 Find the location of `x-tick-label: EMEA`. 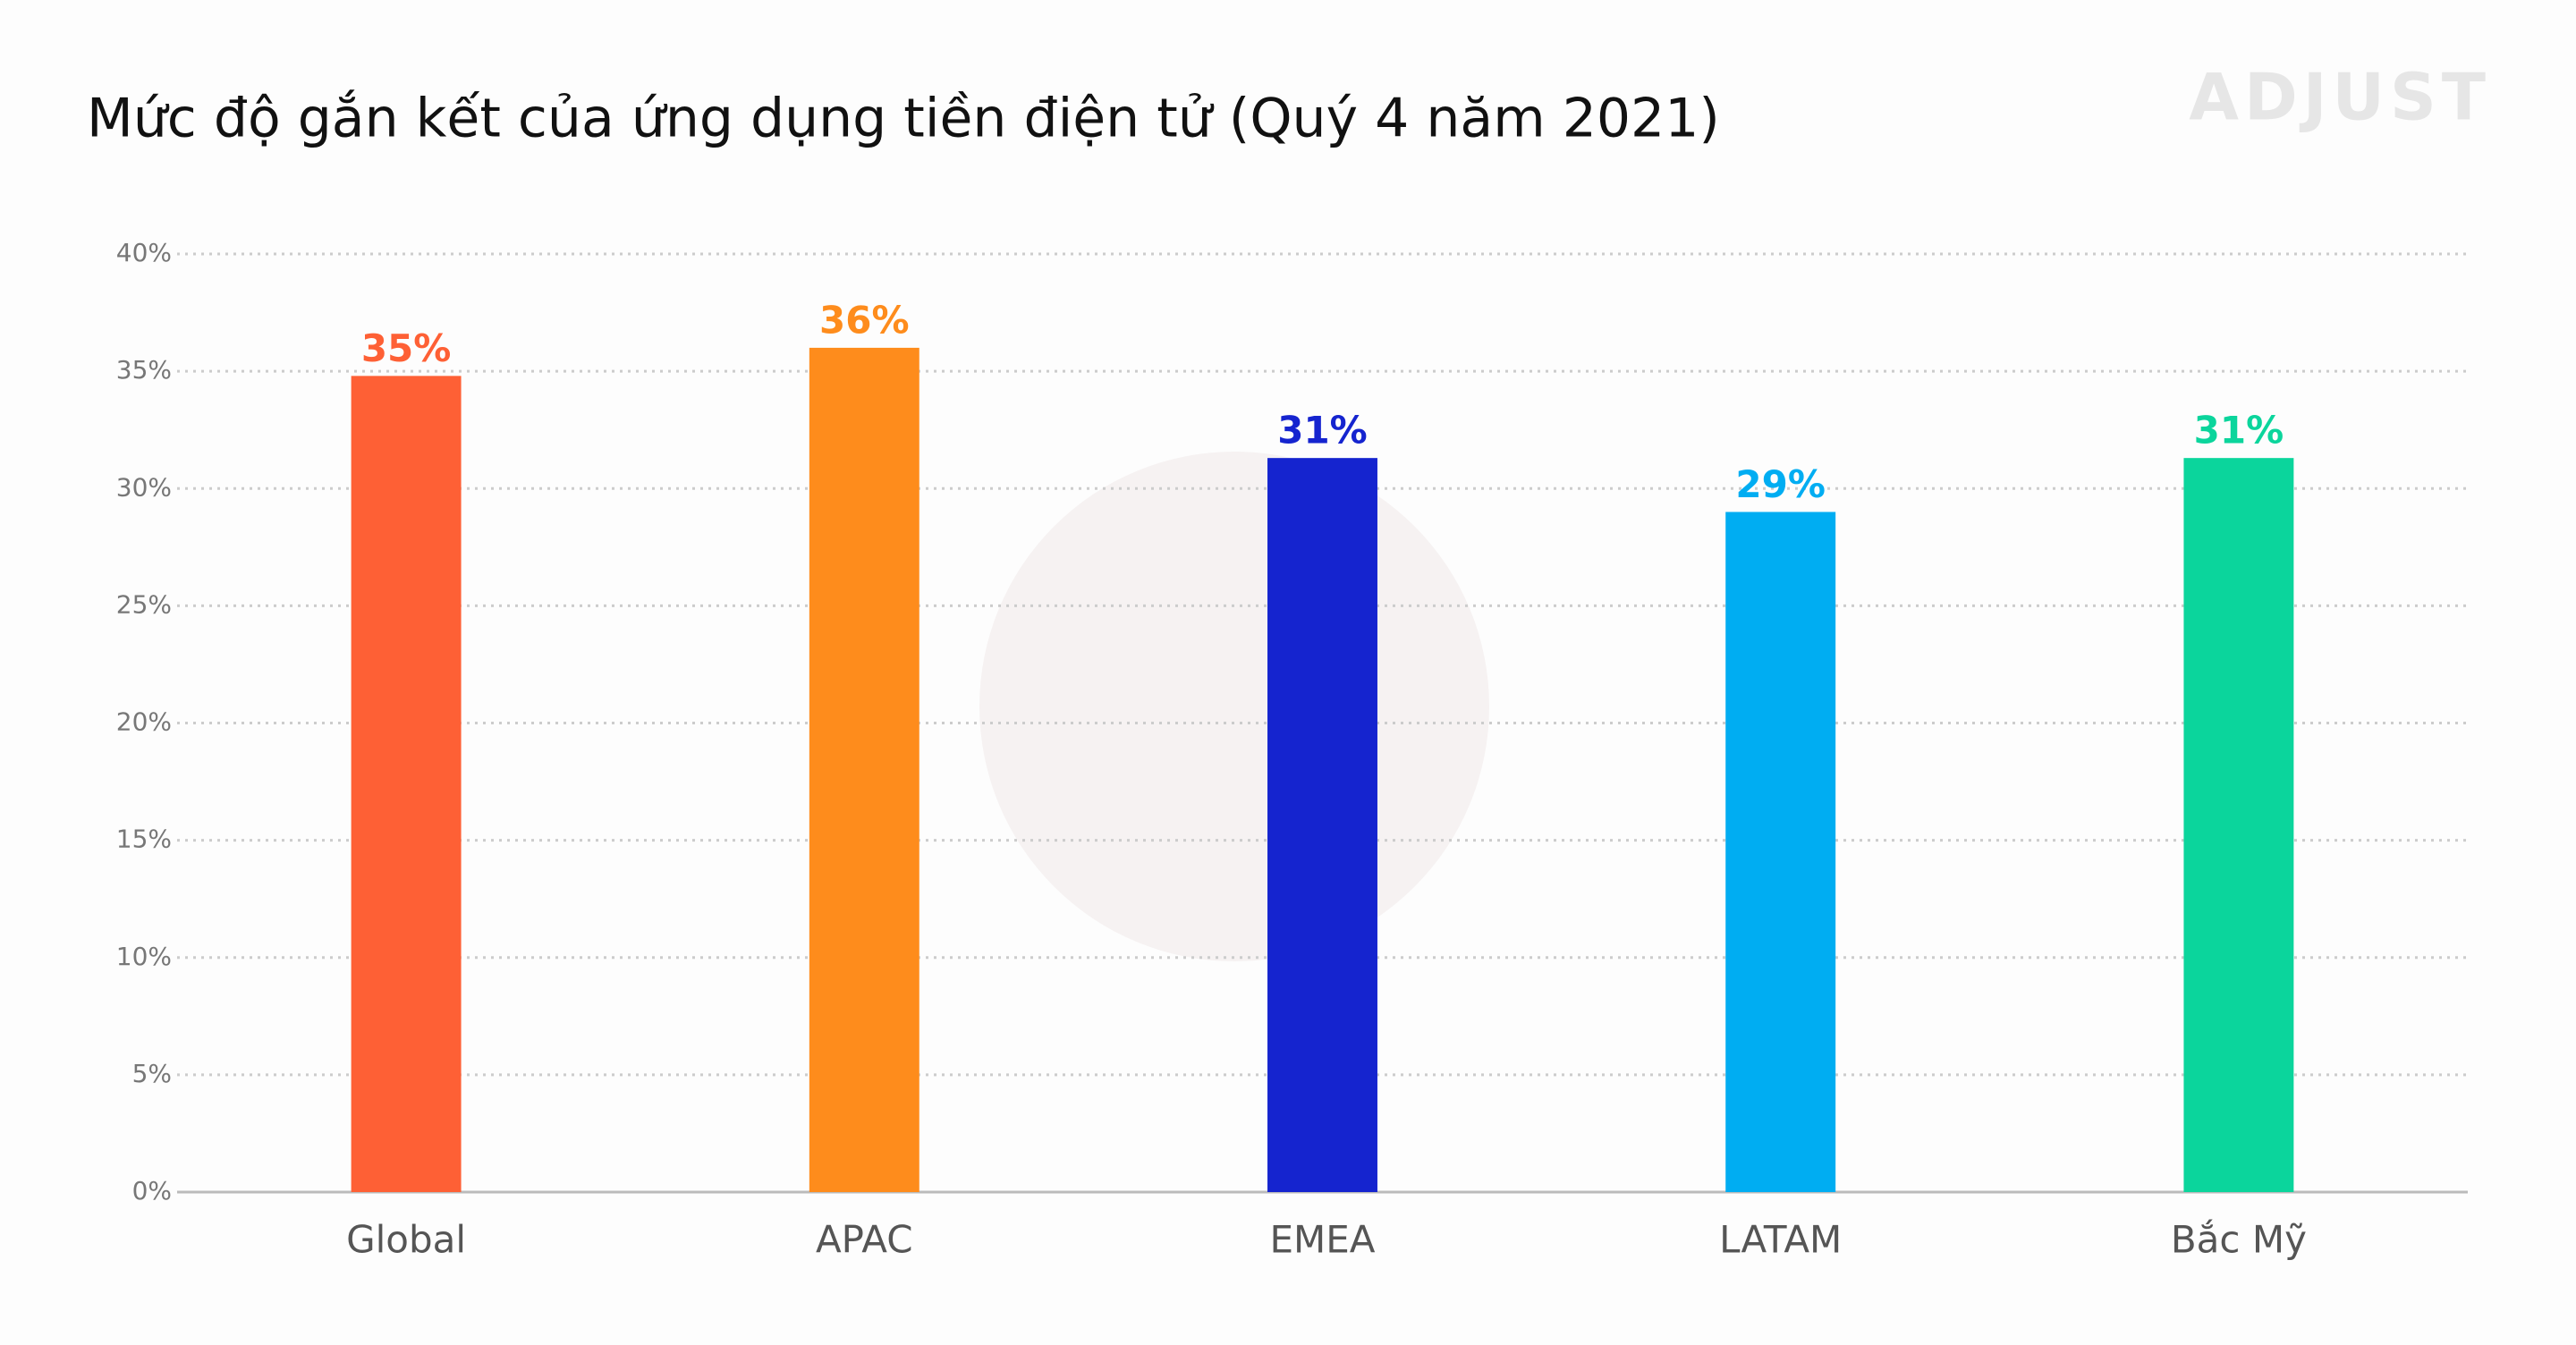

x-tick-label: EMEA is located at coordinates (1322, 1240).